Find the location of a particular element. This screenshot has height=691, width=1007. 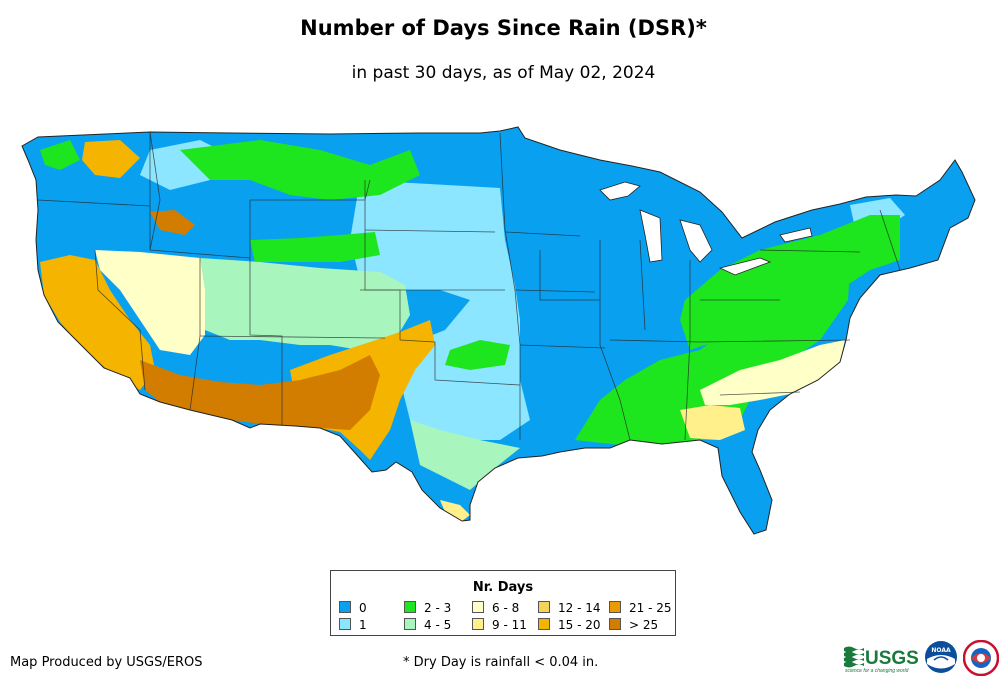

svg-text: USGS is located at coordinates (892, 658).